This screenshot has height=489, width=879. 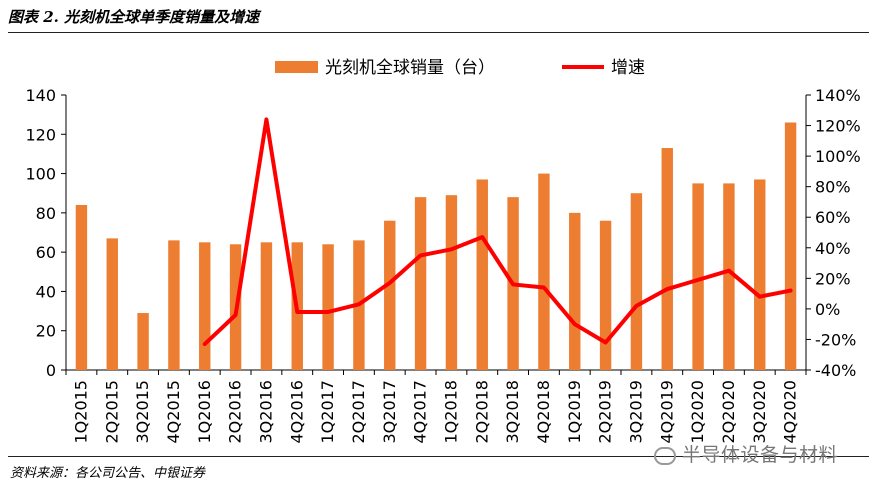 What do you see at coordinates (838, 95) in the screenshot?
I see `right-tick-label: 140%` at bounding box center [838, 95].